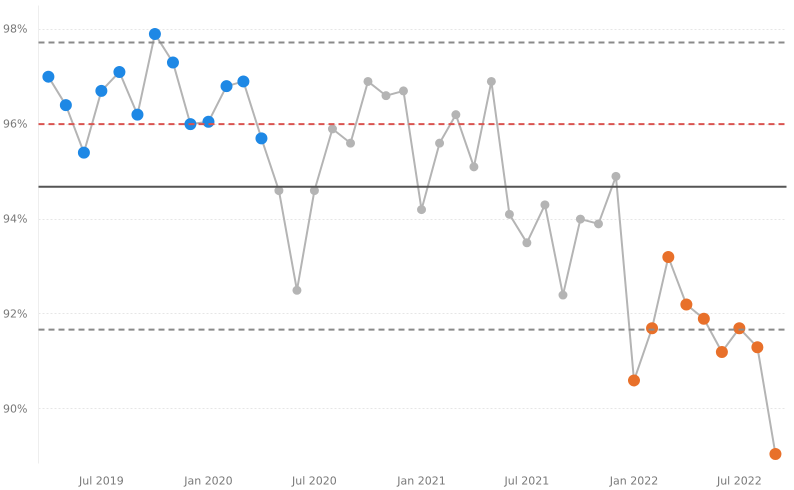 The height and width of the screenshot is (490, 794). Describe the element at coordinates (527, 481) in the screenshot. I see `x-tick-label: Jul 2021` at that location.